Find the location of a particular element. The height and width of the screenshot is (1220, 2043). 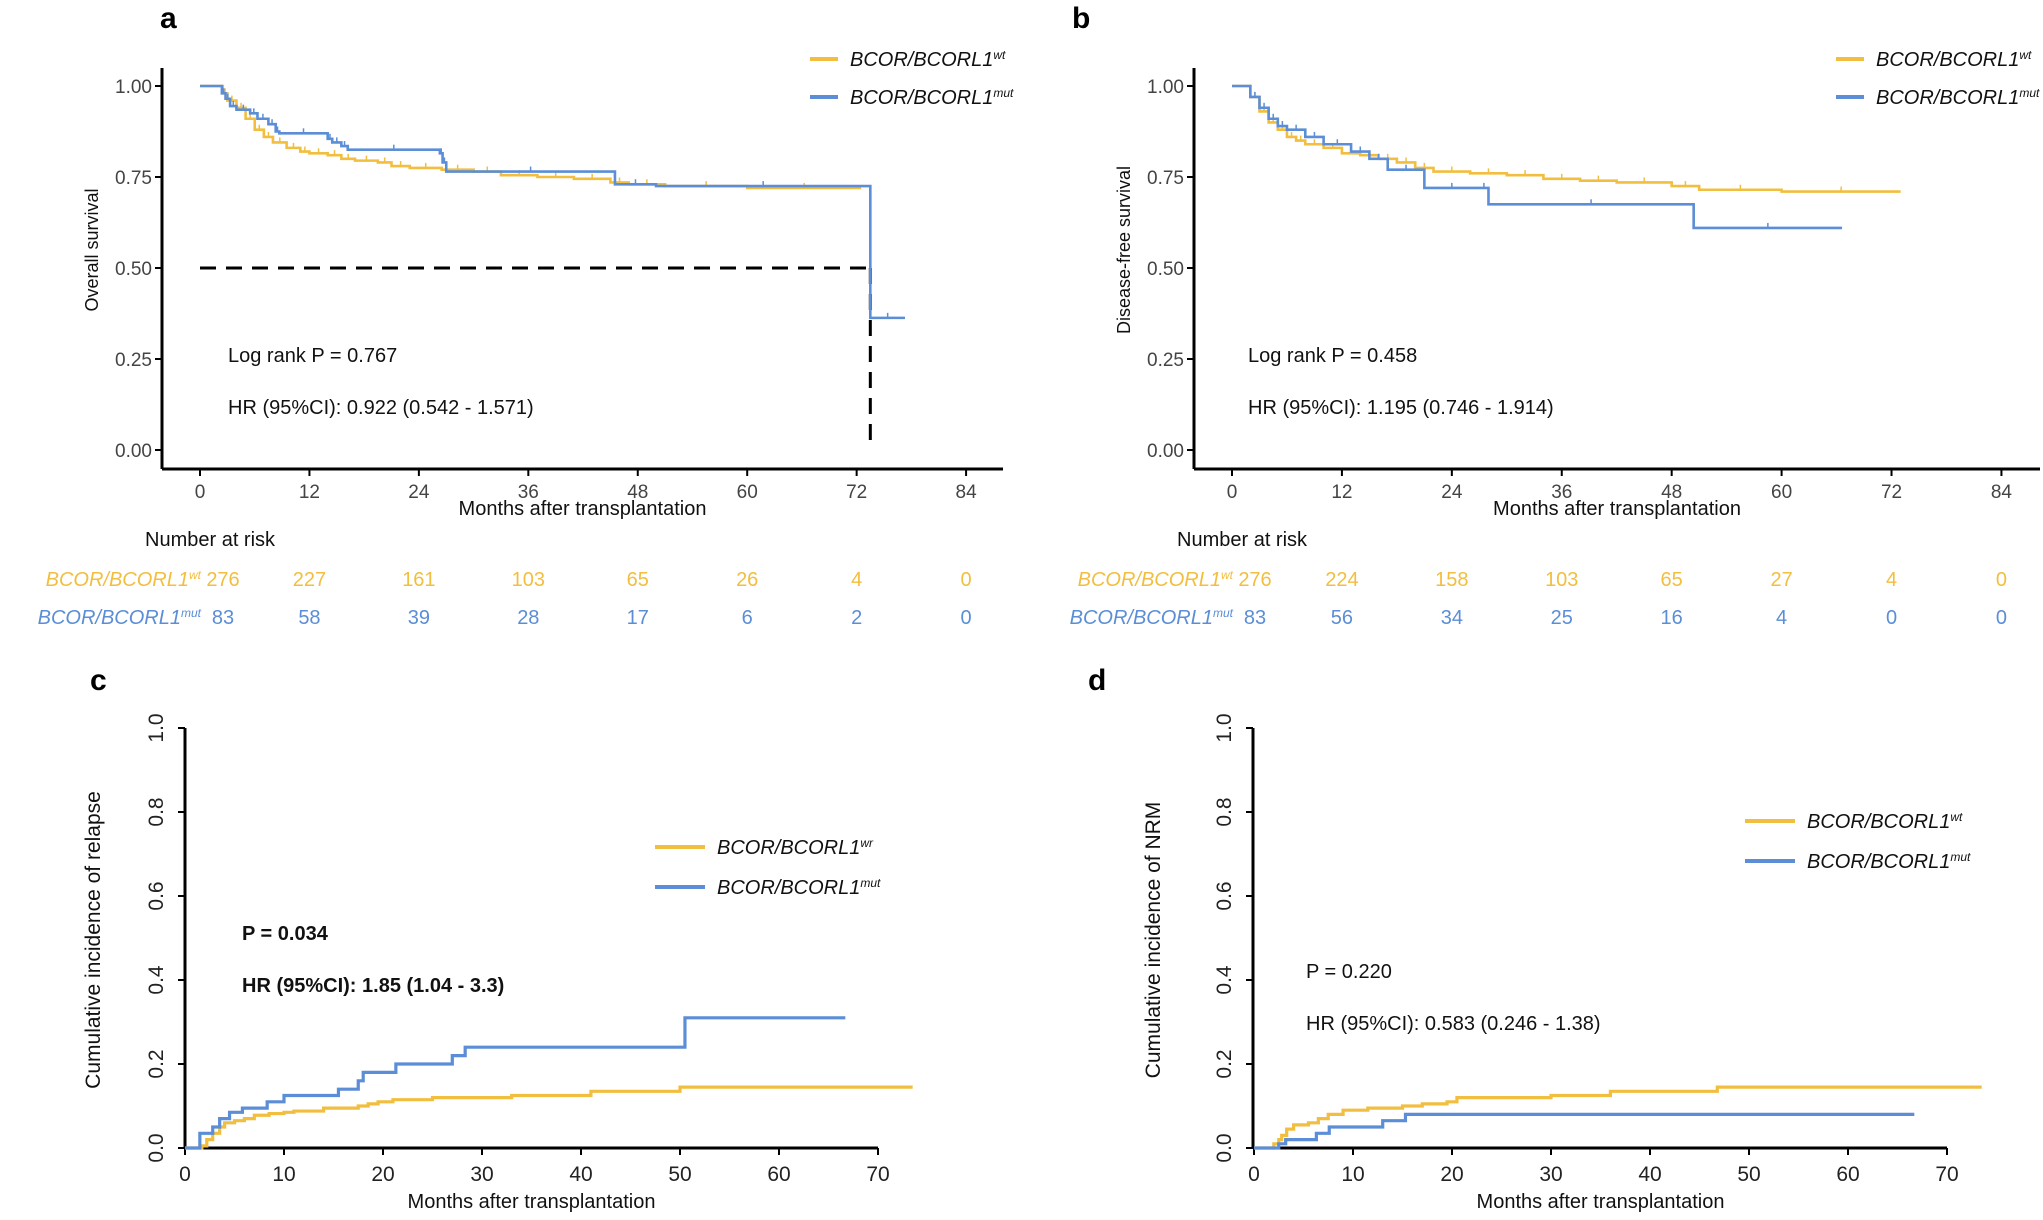

risk-table-row-wt: BCOR/BCORL1wt 276 227 161 103 65 26 4 0 is located at coordinates (509, 579).